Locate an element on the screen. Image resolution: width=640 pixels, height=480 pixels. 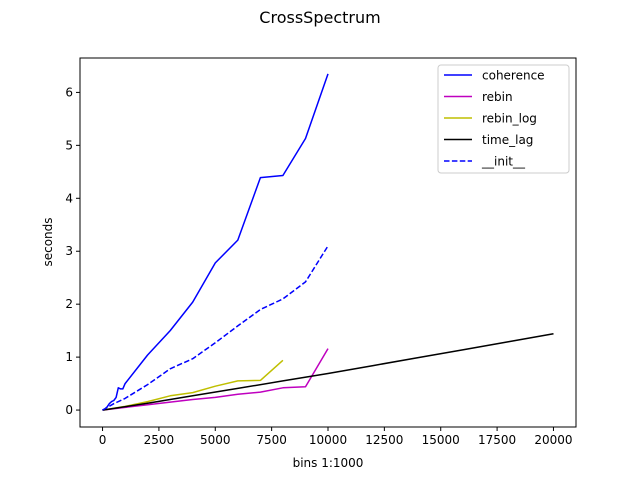
x-tick-label: 2500 is located at coordinates (159, 440).